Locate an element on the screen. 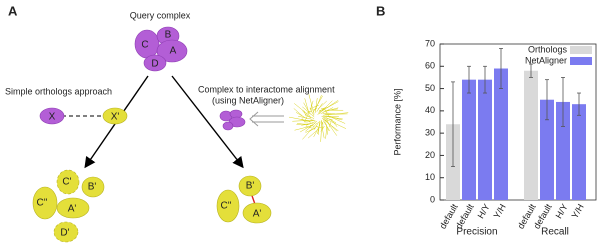 Image resolution: width=600 pixels, height=247 pixels. node-label: X is located at coordinates (52, 117).